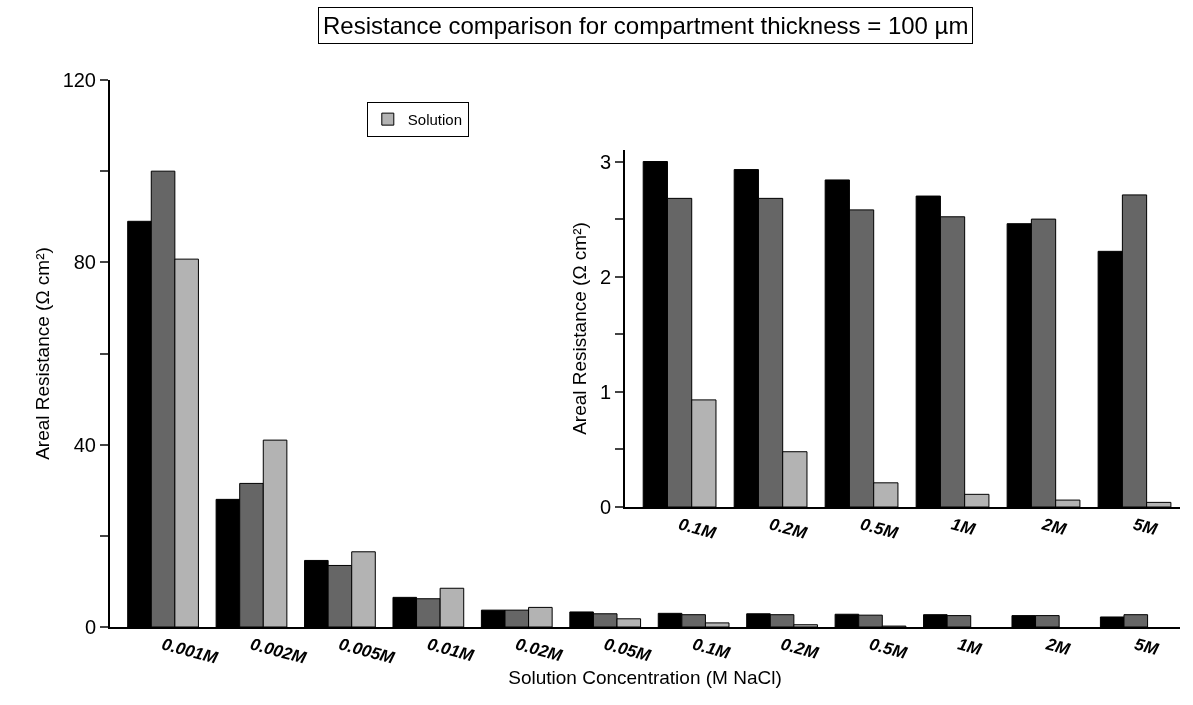 This screenshot has width=1193, height=705. What do you see at coordinates (190, 651) in the screenshot?
I see `x-tick-label: 0.001M` at bounding box center [190, 651].